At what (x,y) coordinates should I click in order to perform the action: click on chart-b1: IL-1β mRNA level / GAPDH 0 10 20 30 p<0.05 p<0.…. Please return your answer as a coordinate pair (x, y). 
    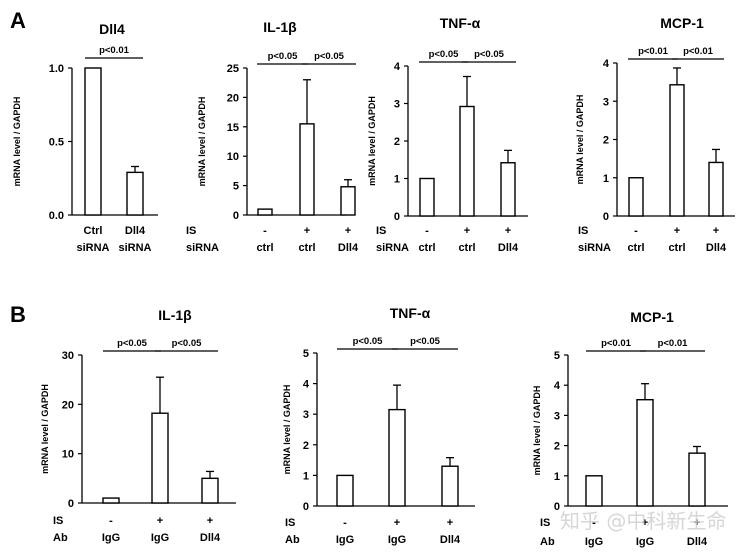
    Looking at the image, I should click on (138, 425).